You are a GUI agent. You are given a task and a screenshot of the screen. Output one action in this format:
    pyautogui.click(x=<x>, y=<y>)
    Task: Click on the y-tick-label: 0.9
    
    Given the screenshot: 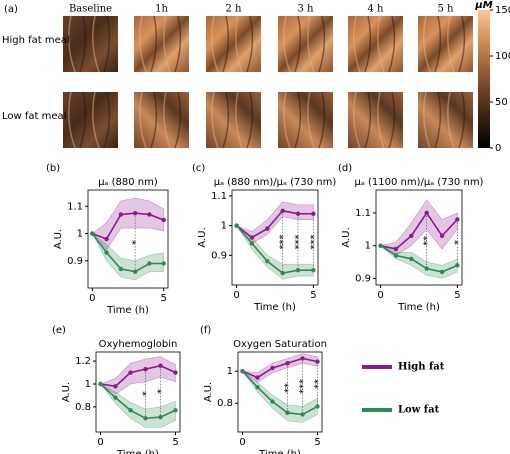 What is the action you would take?
    pyautogui.click(x=75, y=261)
    